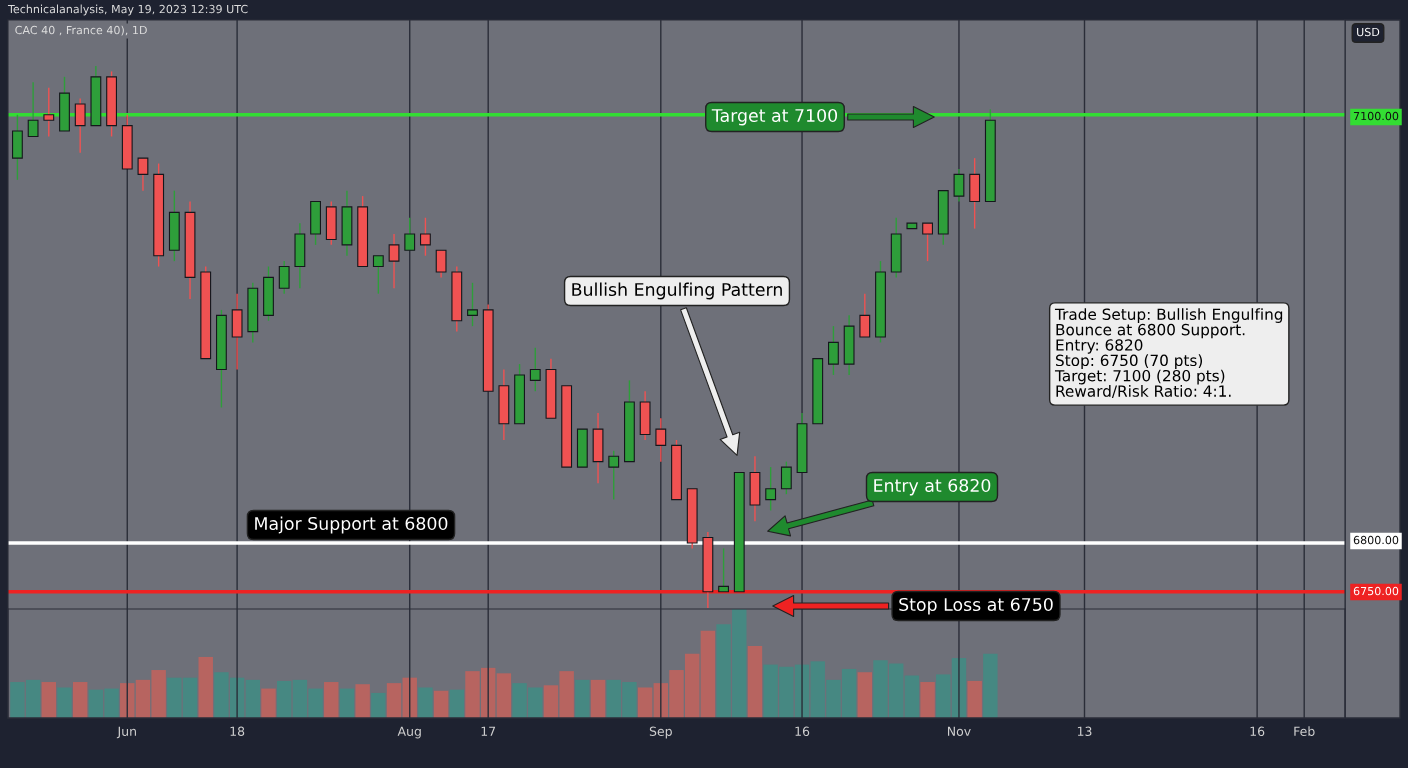  What do you see at coordinates (1368, 32) in the screenshot?
I see `text: USD` at bounding box center [1368, 32].